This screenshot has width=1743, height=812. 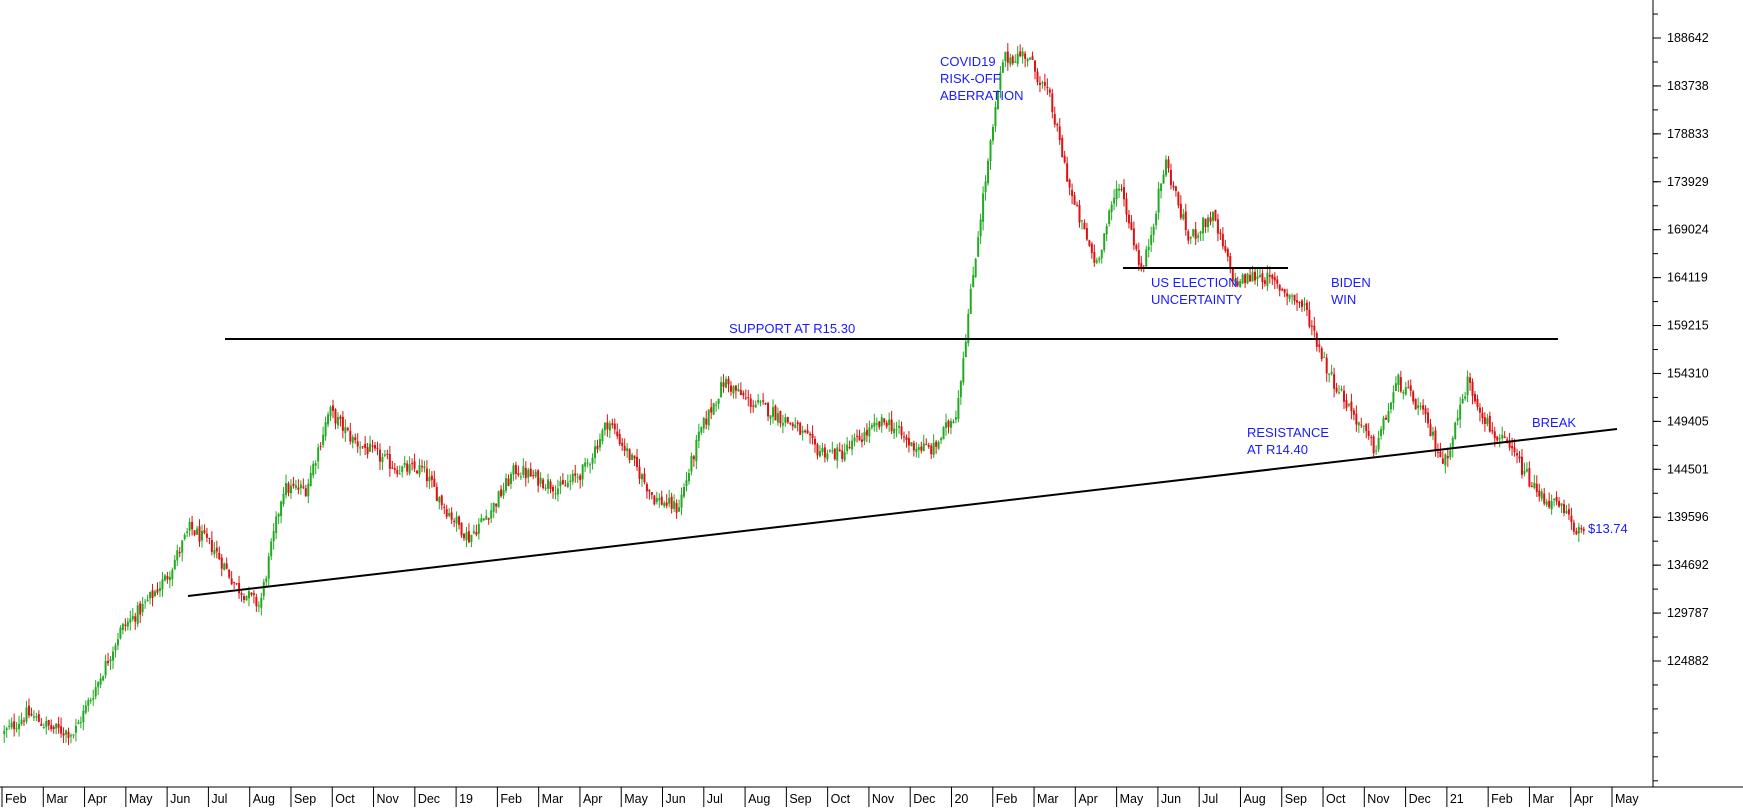 What do you see at coordinates (553, 799) in the screenshot?
I see `x-tick-label: Mar` at bounding box center [553, 799].